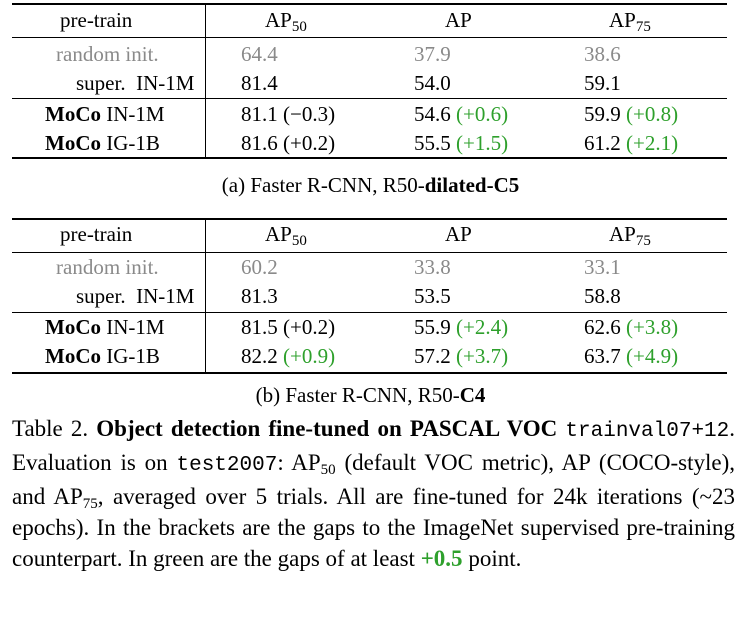 This screenshot has height=624, width=741. What do you see at coordinates (602, 296) in the screenshot?
I see `cell-ap75: 58.8` at bounding box center [602, 296].